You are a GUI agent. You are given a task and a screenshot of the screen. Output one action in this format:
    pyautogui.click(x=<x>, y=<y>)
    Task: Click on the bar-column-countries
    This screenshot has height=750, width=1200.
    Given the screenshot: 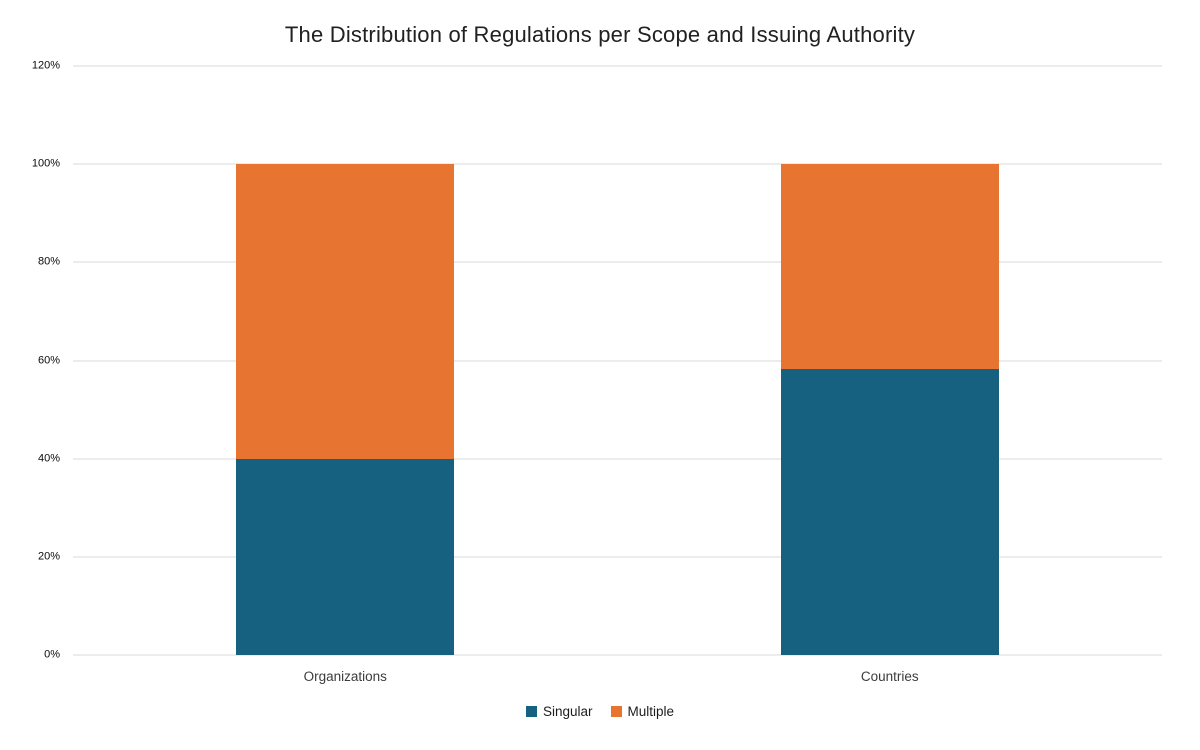 What is the action you would take?
    pyautogui.click(x=889, y=360)
    